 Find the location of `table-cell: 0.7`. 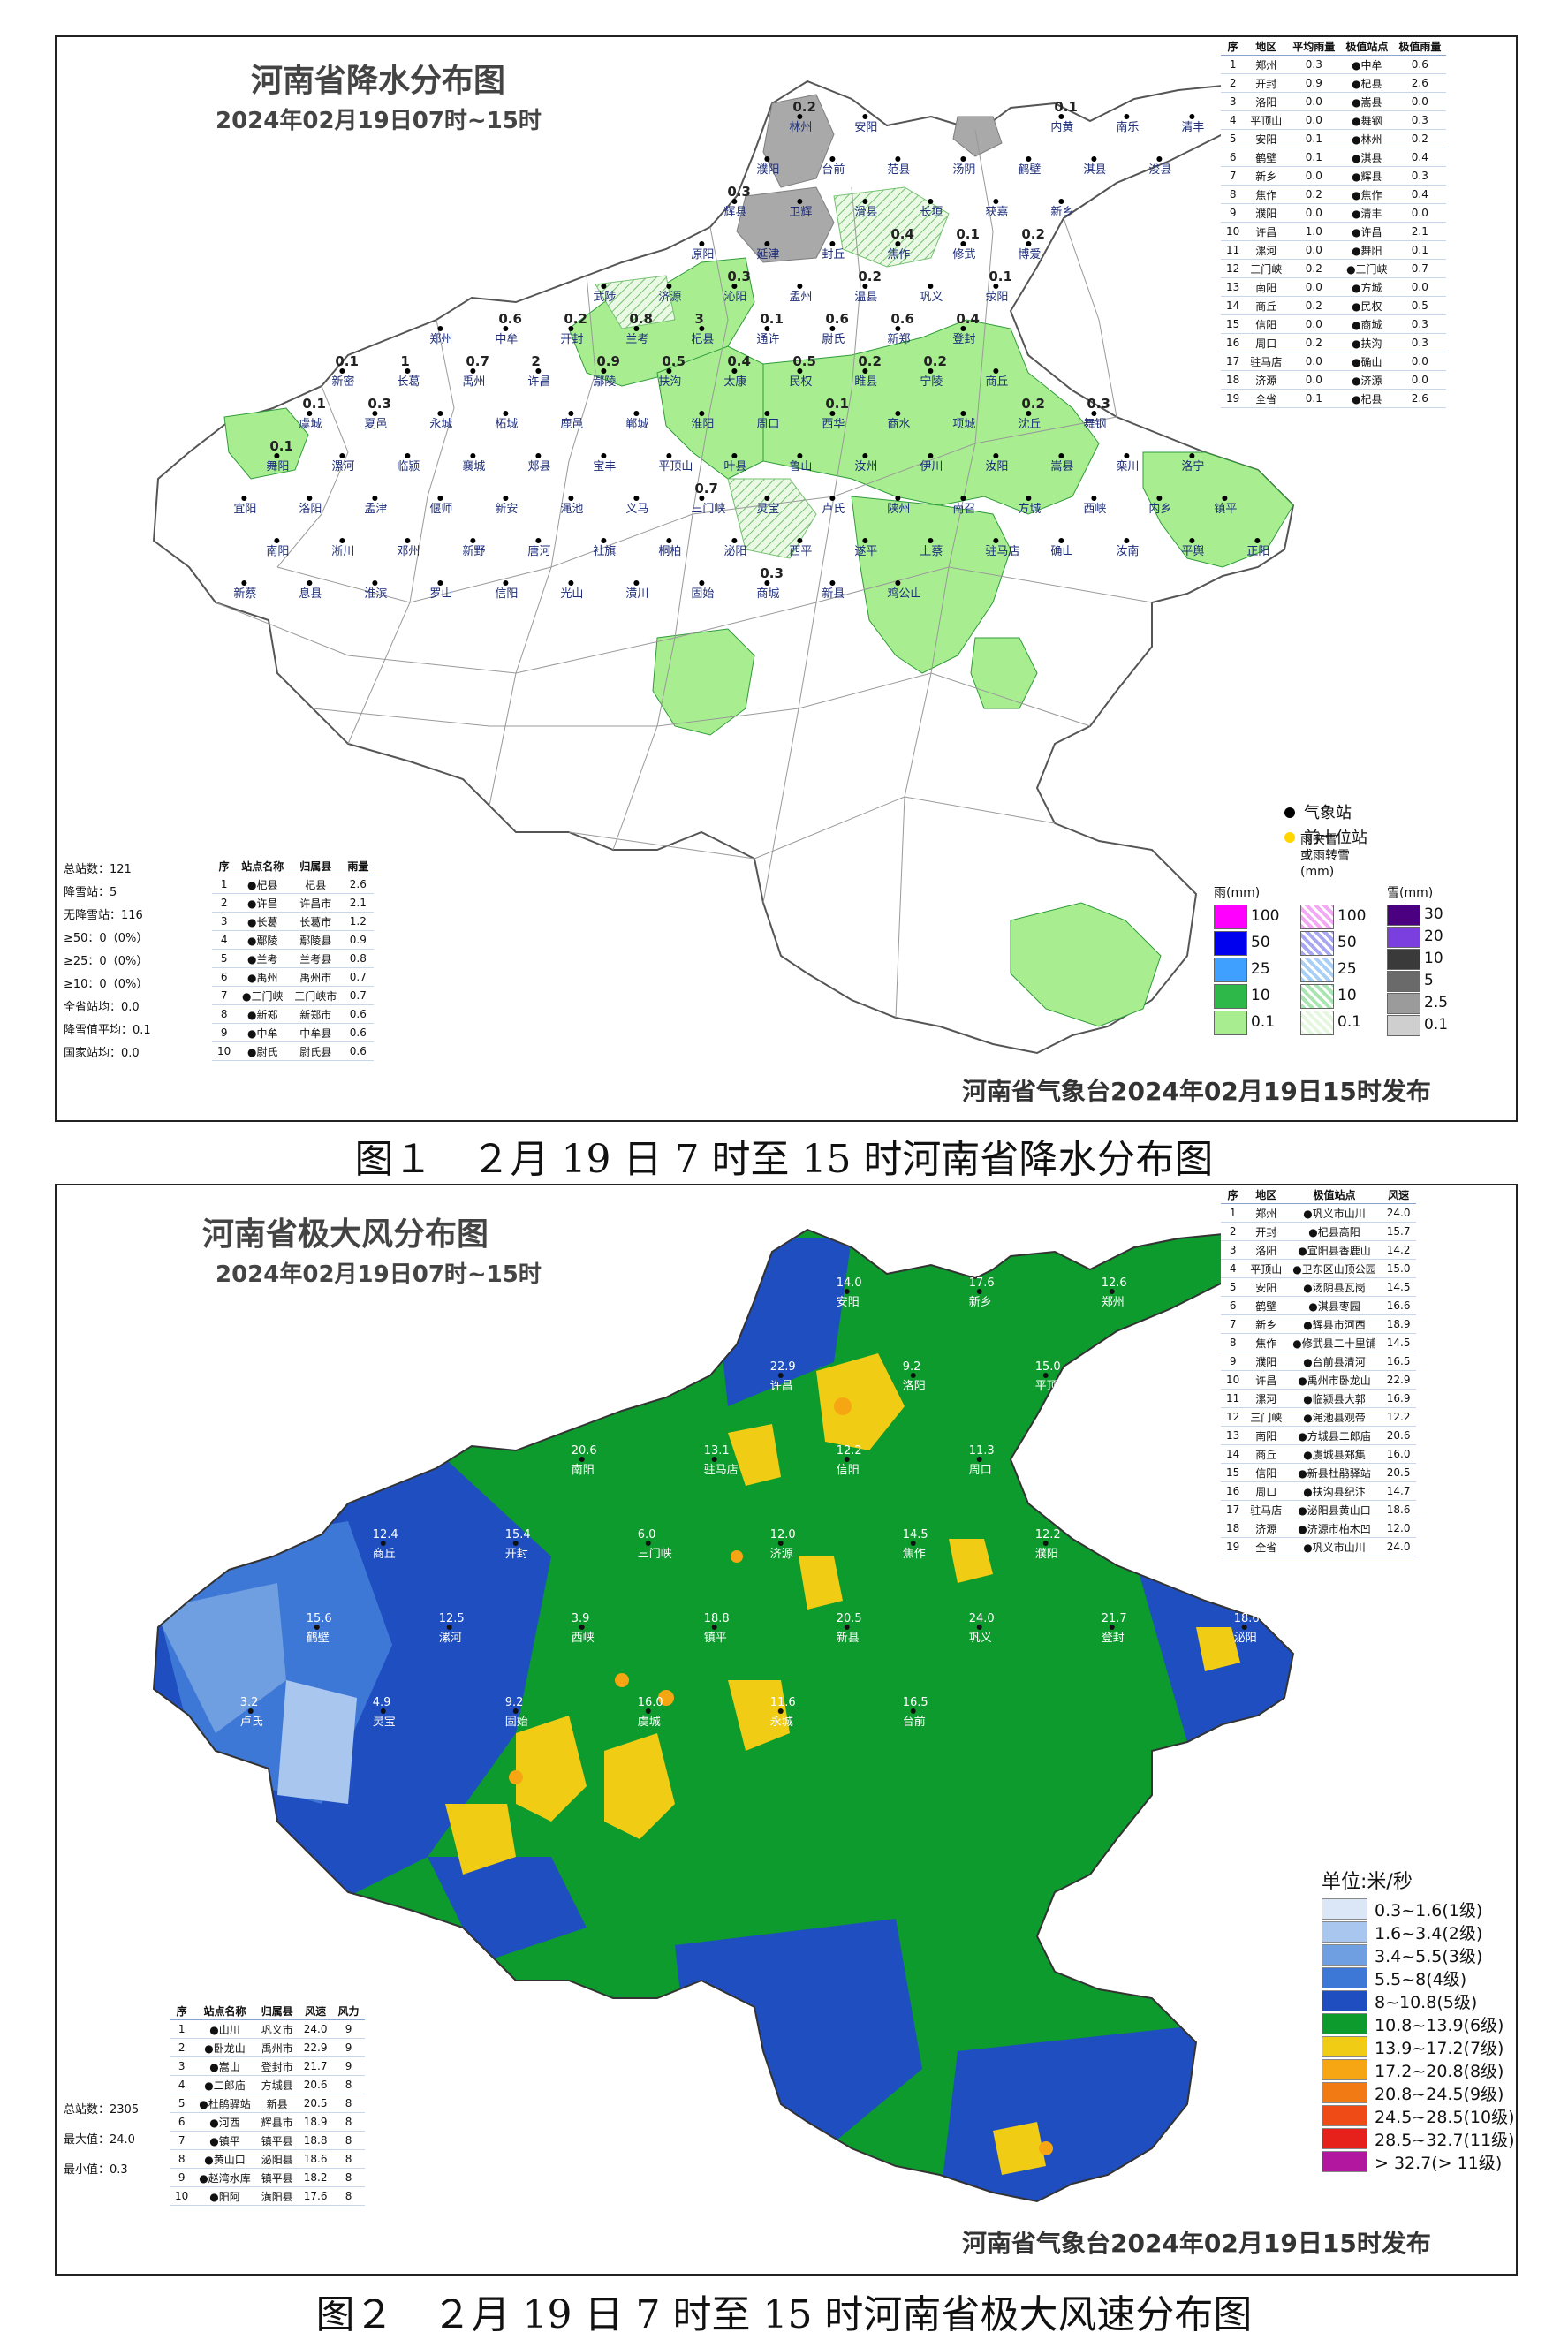

table-cell: 0.7 is located at coordinates (1420, 268).